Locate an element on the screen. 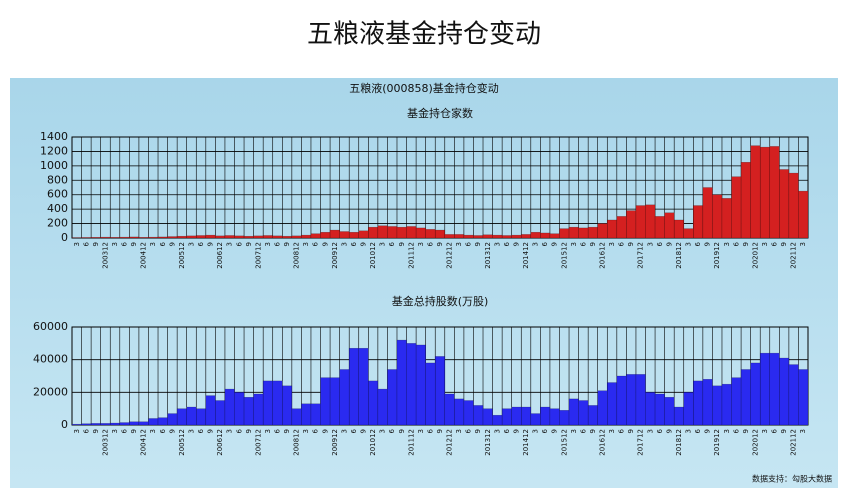 Image resolution: width=848 pixels, height=497 pixels. x-tick-label: 202012 is located at coordinates (755, 442).